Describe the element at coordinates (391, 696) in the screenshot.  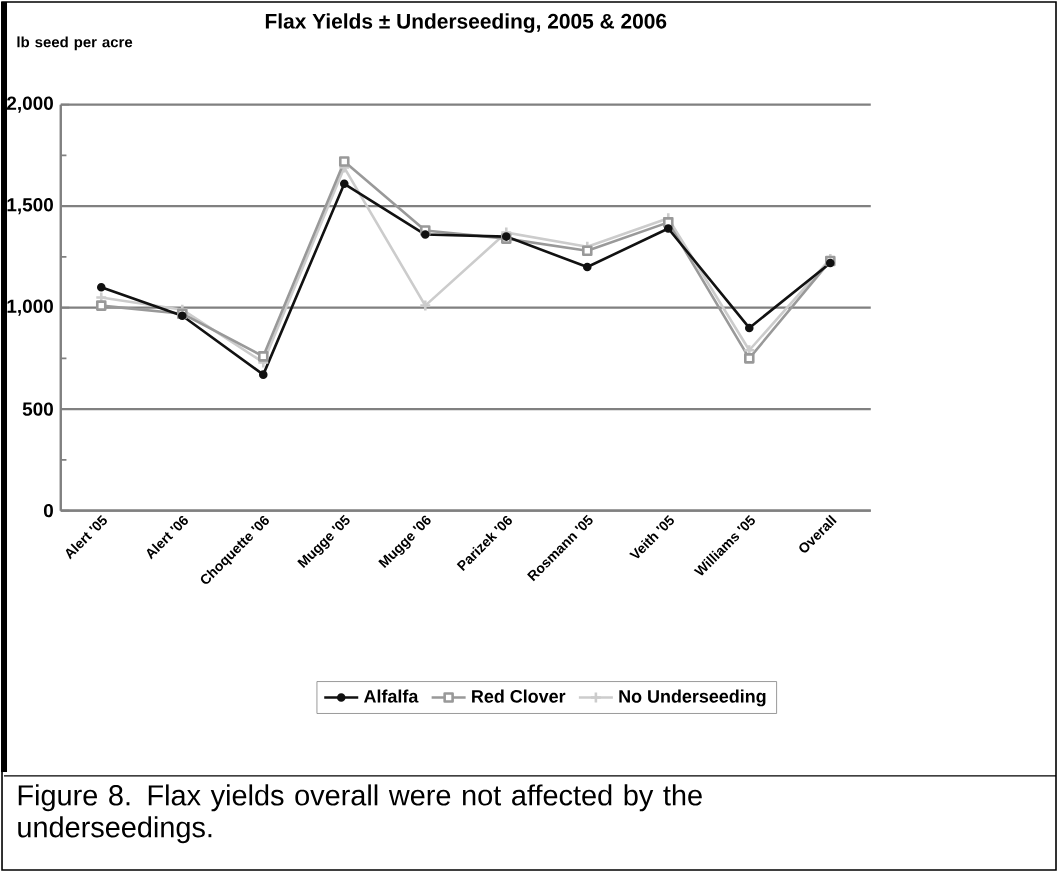
I see `legend-label: Alfalfa` at that location.